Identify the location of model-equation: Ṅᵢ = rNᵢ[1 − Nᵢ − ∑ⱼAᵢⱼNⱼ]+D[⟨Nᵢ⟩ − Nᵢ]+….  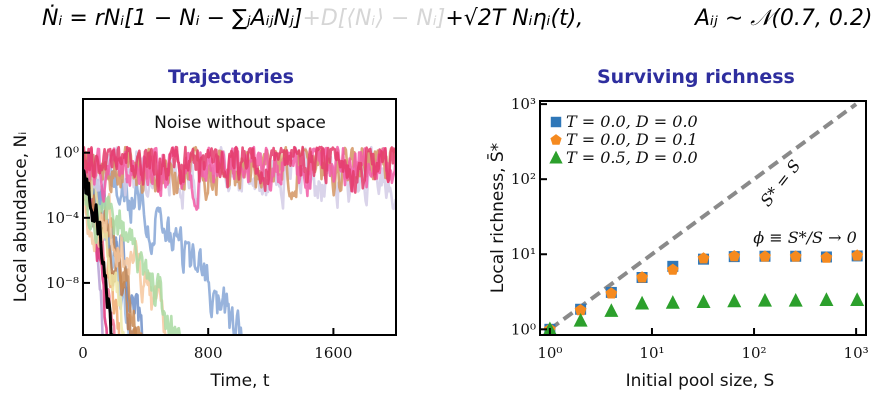
(440, 22).